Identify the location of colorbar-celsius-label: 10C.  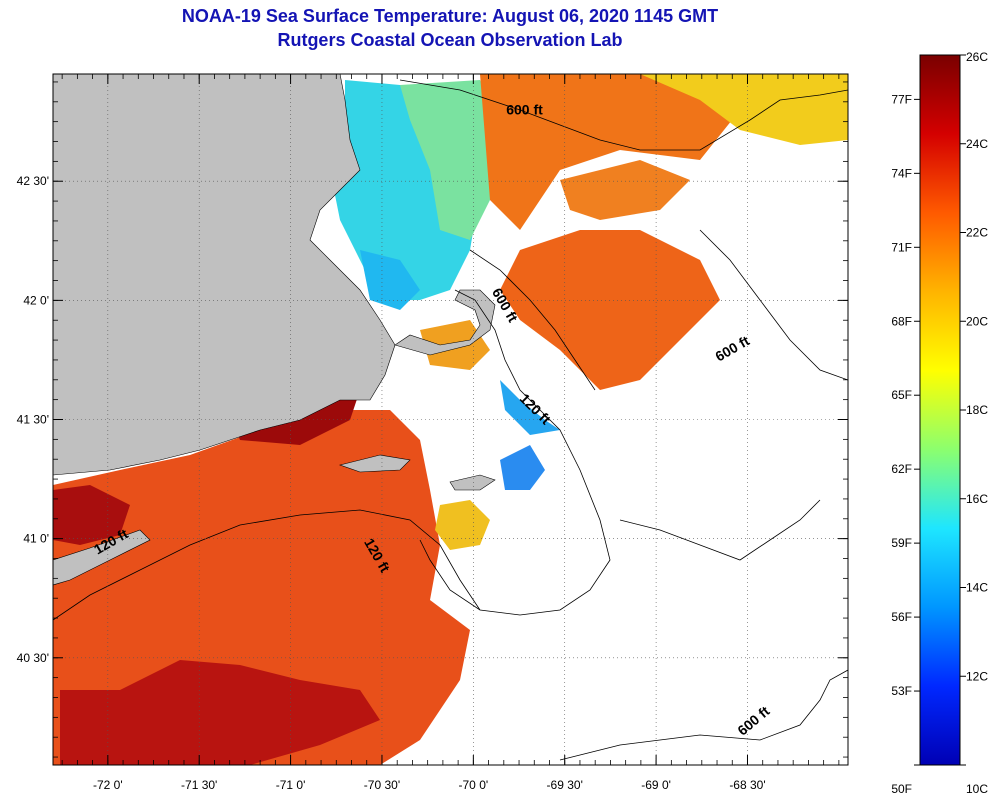
(977, 789).